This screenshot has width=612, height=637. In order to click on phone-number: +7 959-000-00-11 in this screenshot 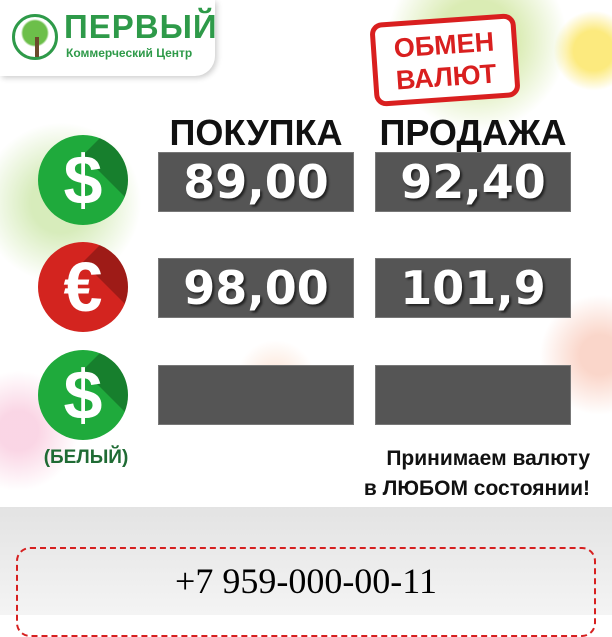, I will do `click(306, 581)`.